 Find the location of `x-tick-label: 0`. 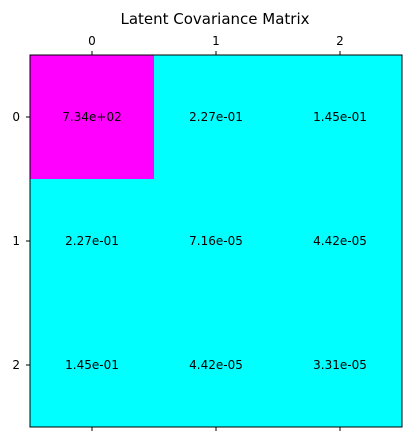

x-tick-label: 0 is located at coordinates (92, 41).